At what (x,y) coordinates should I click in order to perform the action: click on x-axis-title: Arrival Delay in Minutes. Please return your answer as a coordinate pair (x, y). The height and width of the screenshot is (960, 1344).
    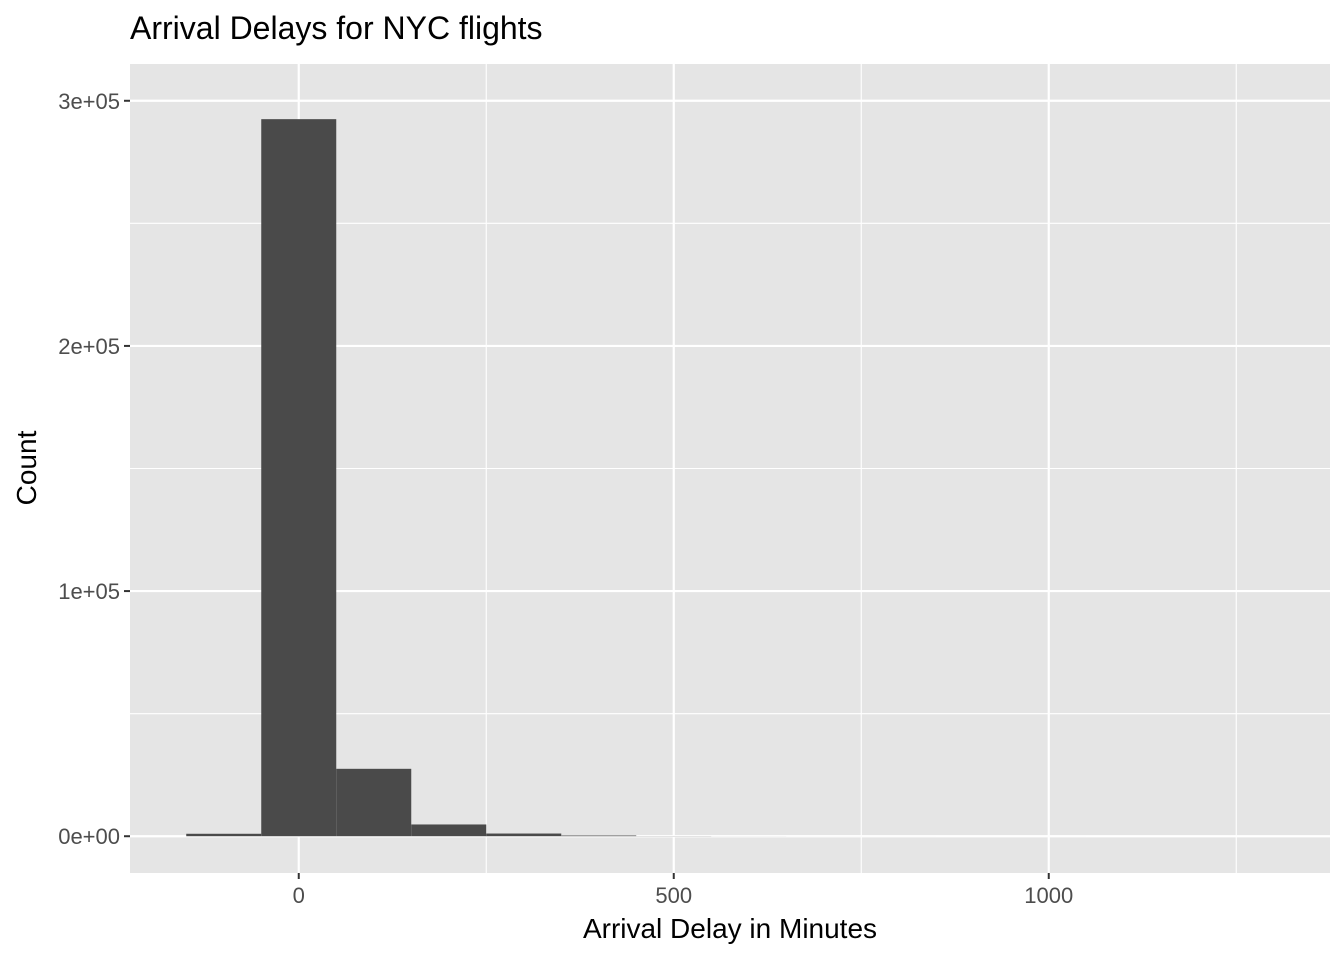
    Looking at the image, I should click on (730, 928).